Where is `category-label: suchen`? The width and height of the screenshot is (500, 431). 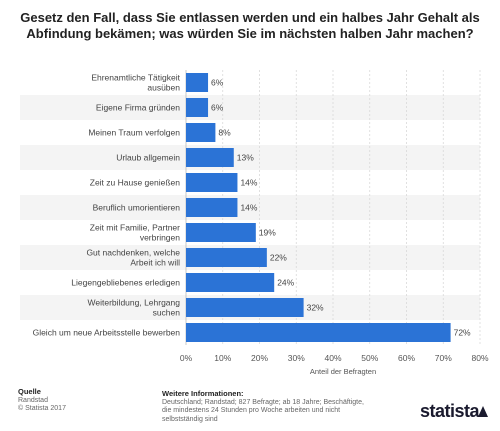
category-label: suchen is located at coordinates (167, 313).